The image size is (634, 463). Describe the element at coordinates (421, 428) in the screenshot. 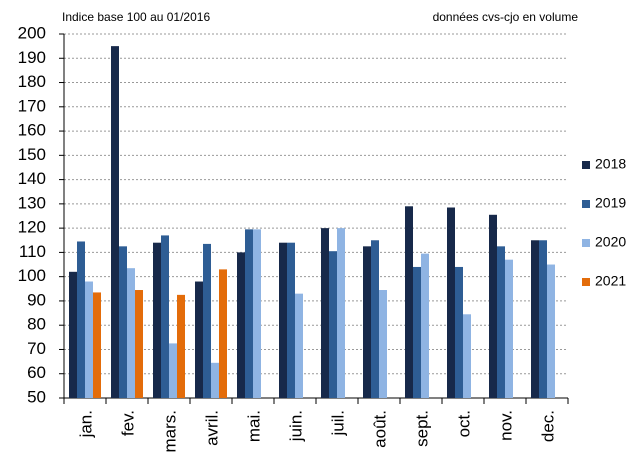

I see `x-tick-label: sept.` at that location.